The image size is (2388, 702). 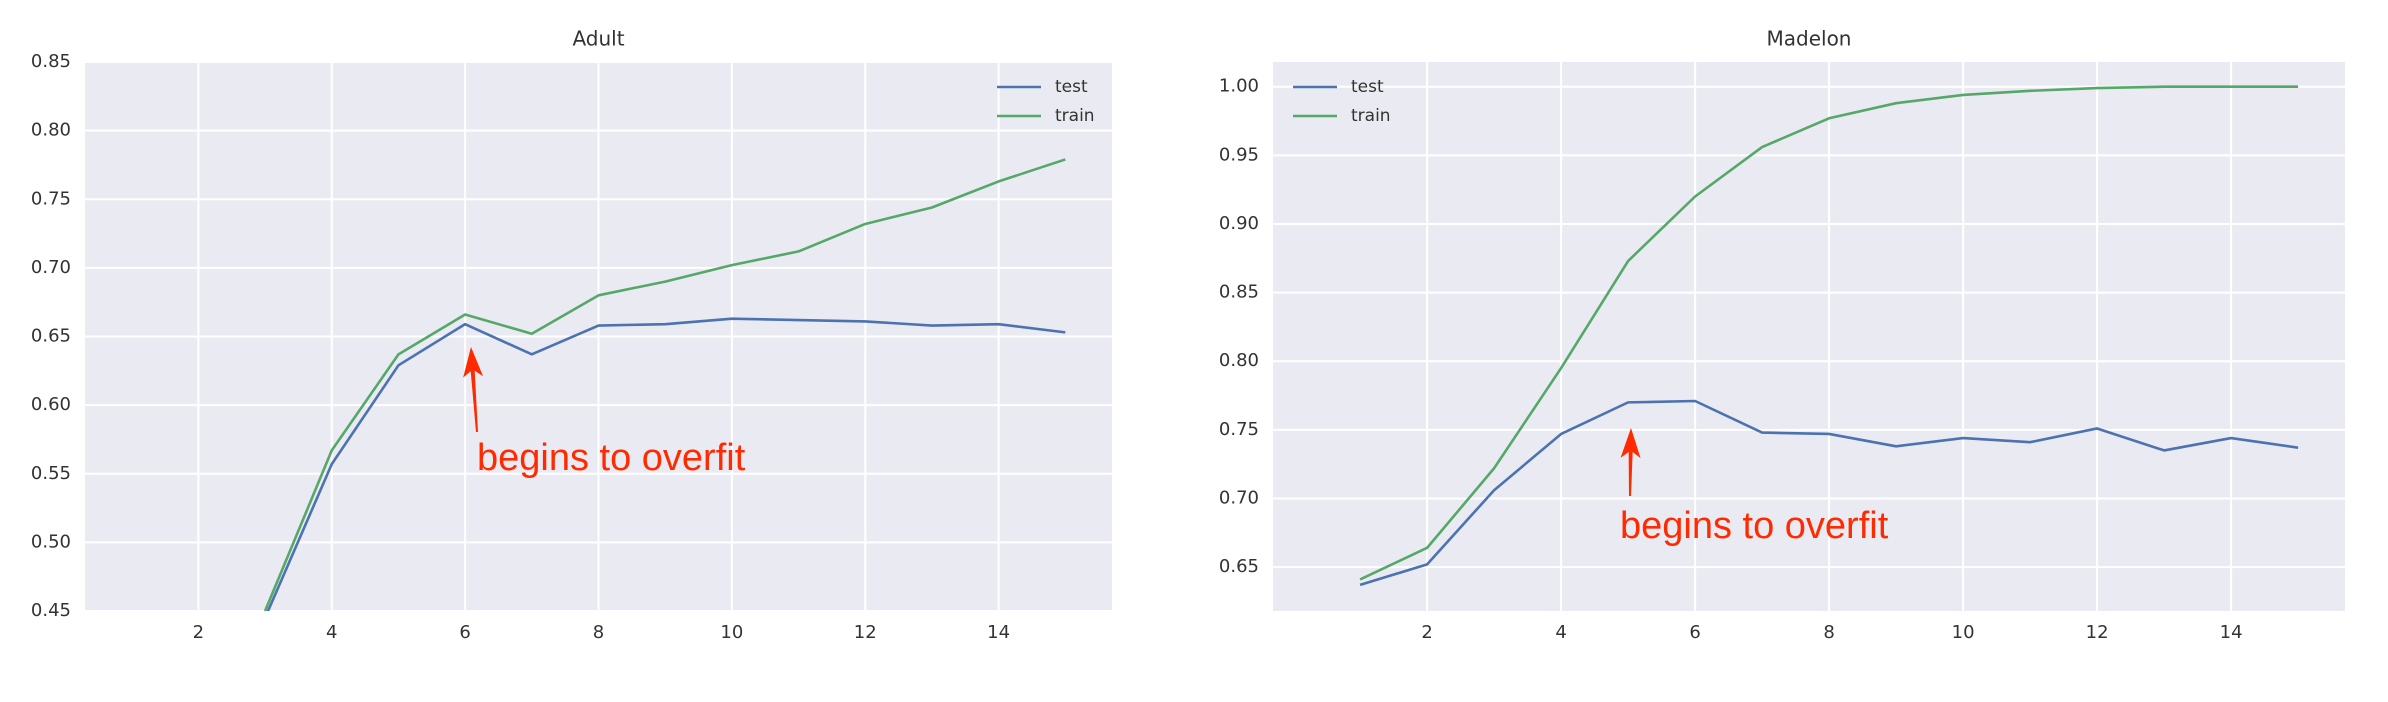 What do you see at coordinates (598, 39) in the screenshot?
I see `chart-title: Adult` at bounding box center [598, 39].